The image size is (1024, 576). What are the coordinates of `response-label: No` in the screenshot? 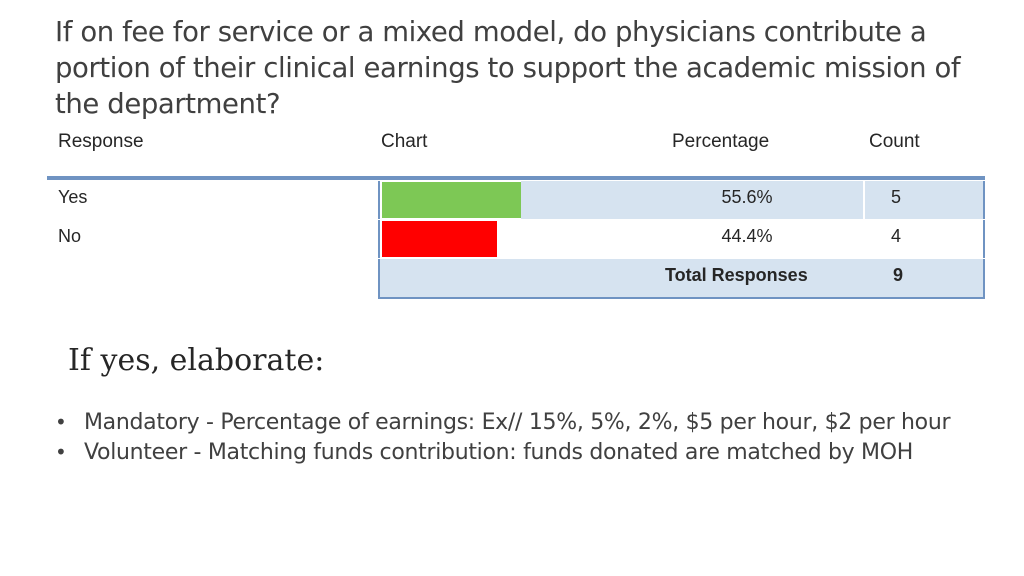 It's located at (70, 236).